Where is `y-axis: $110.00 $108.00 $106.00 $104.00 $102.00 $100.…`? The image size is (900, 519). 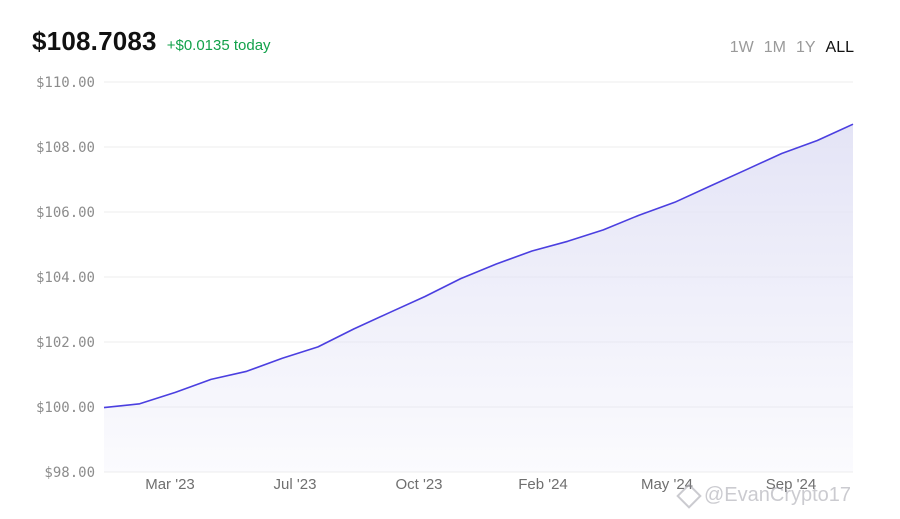
y-axis: $110.00 $108.00 $106.00 $104.00 $102.00 $100.… is located at coordinates (65, 278).